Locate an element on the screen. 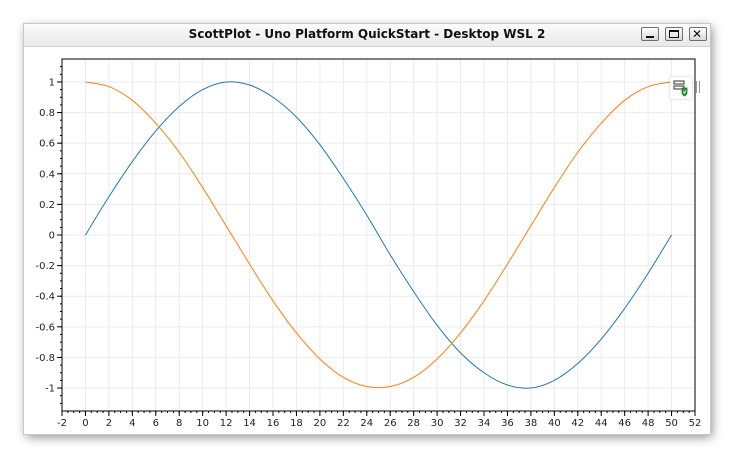  x-tick-label: 40 is located at coordinates (554, 423).